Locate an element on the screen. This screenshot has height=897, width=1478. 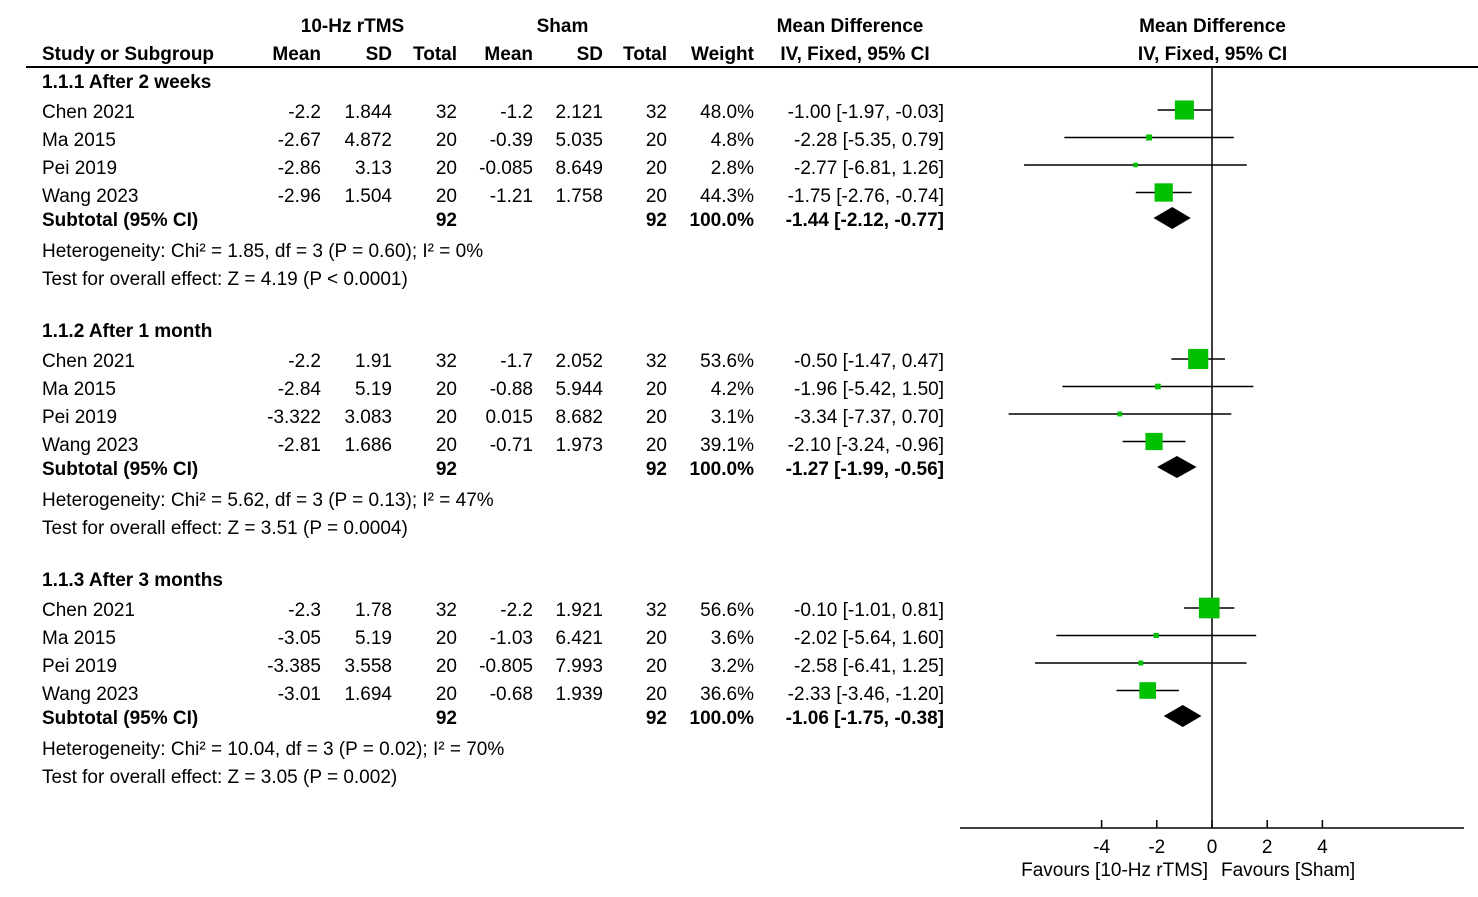
x-tick-label: 0 is located at coordinates (1212, 847).